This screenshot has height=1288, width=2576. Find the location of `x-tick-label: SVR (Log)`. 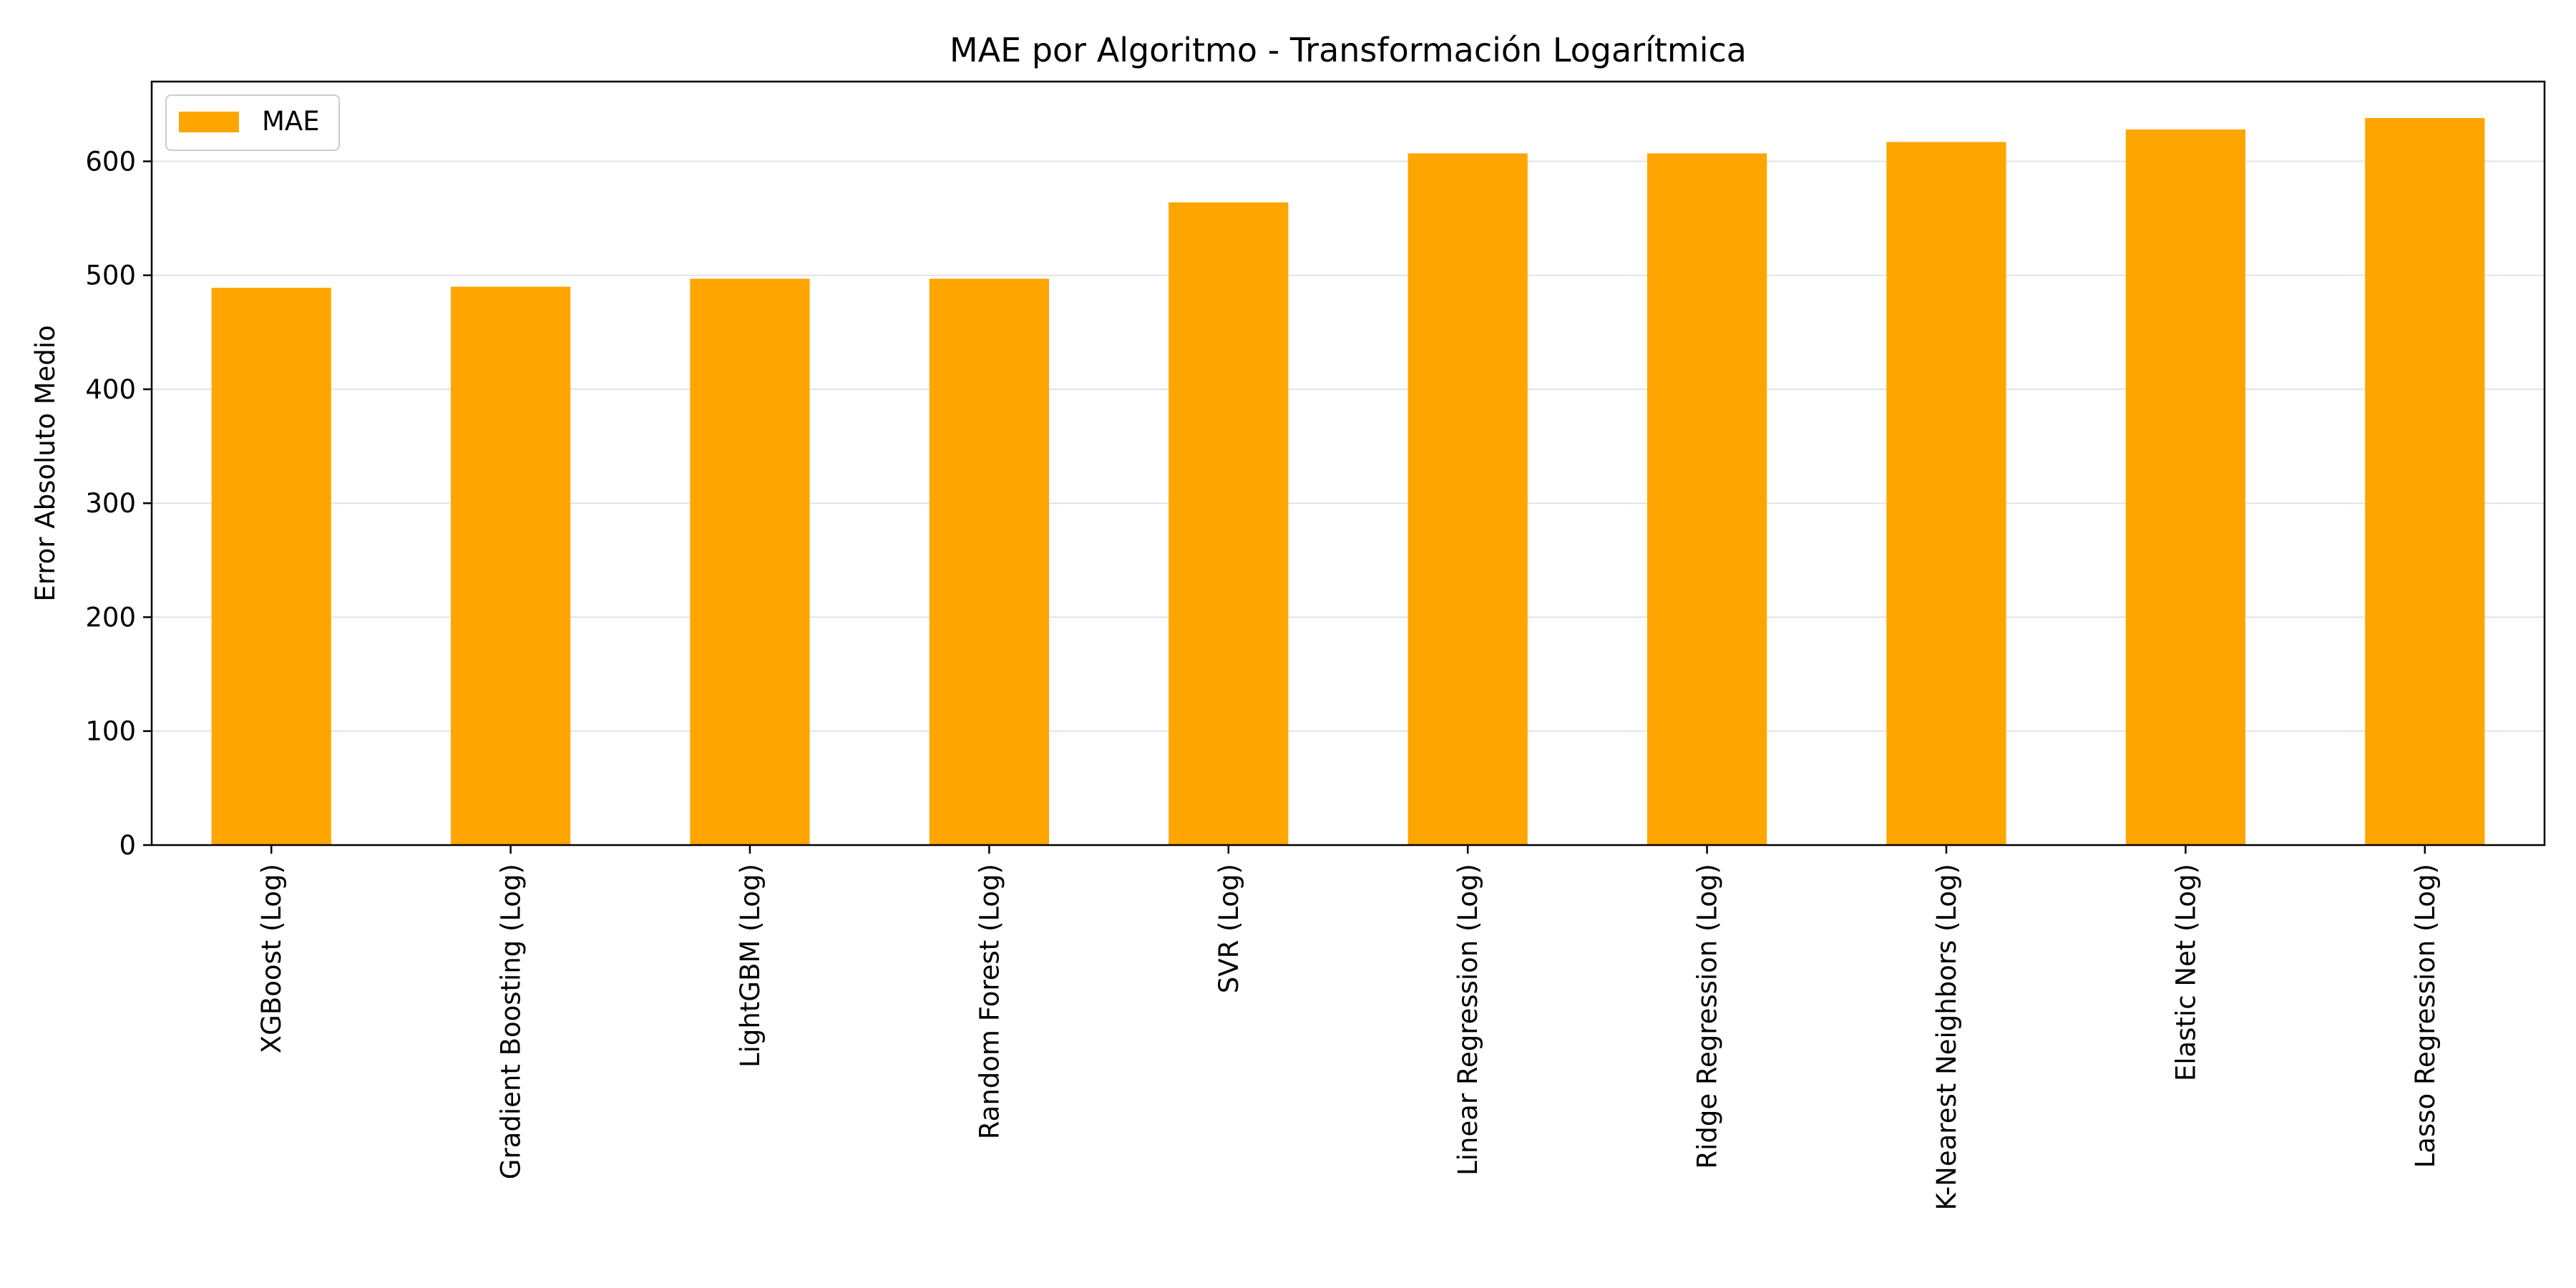

x-tick-label: SVR (Log) is located at coordinates (1229, 928).